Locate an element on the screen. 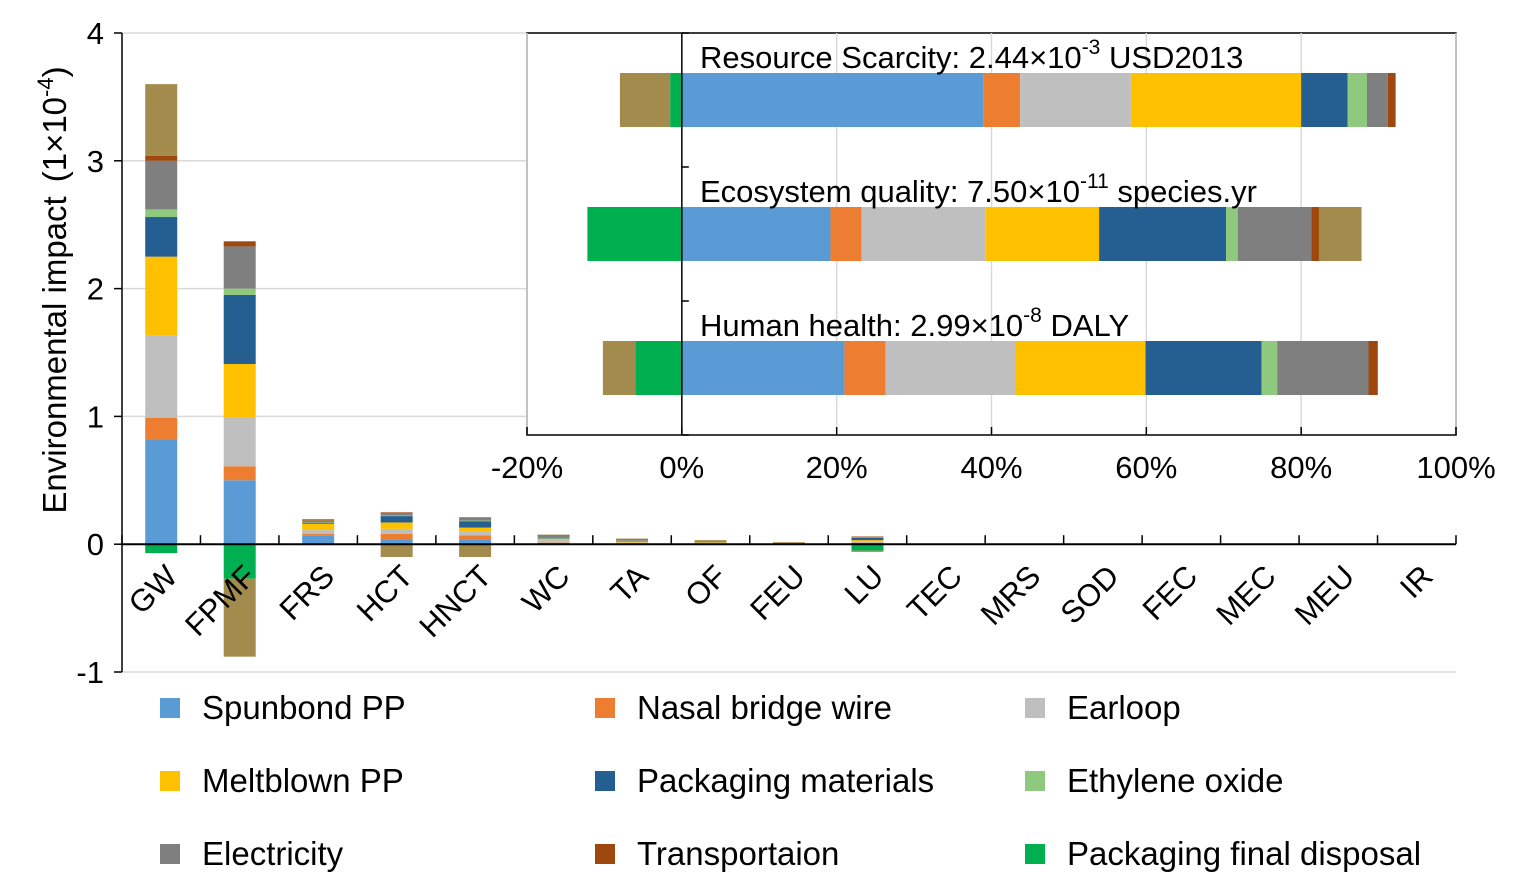 Image resolution: width=1516 pixels, height=893 pixels. legend-item: Spunbond PP is located at coordinates (283, 708).